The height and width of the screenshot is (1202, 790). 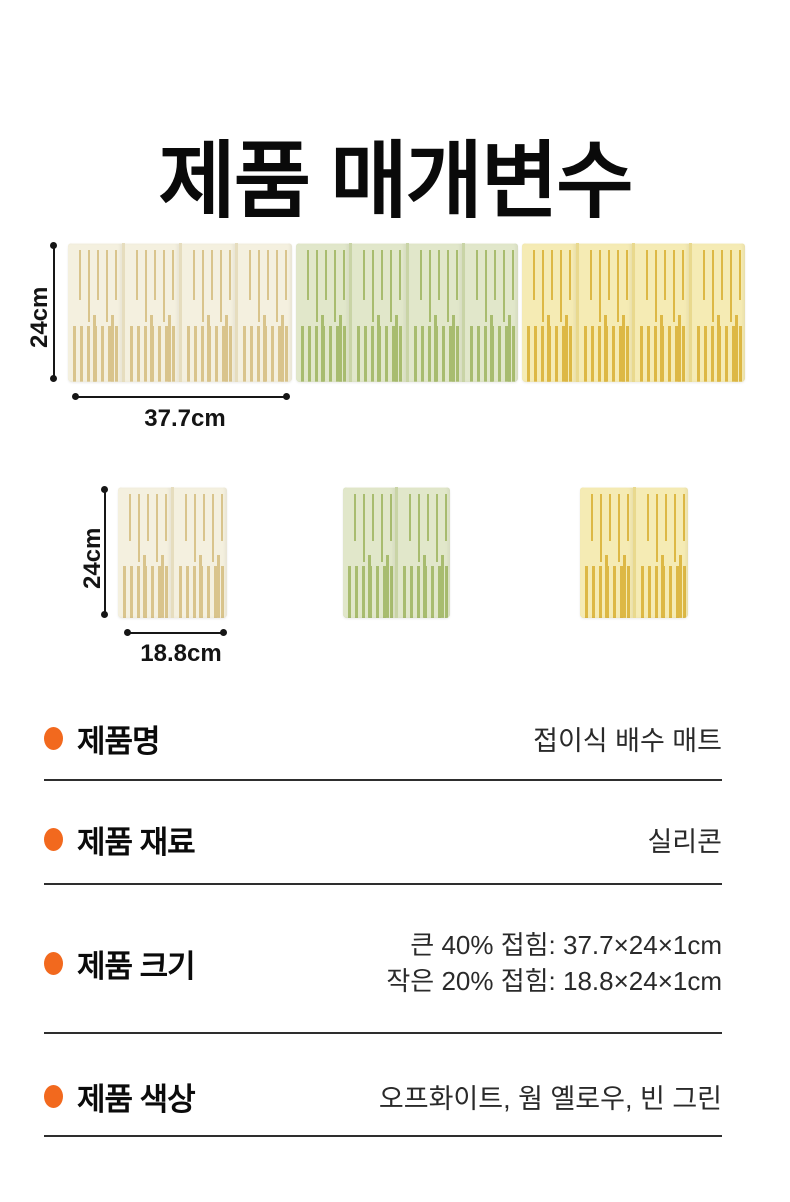 What do you see at coordinates (554, 981) in the screenshot?
I see `size-line-small: 작은 20% 접힘: 18.8×24×1cm` at bounding box center [554, 981].